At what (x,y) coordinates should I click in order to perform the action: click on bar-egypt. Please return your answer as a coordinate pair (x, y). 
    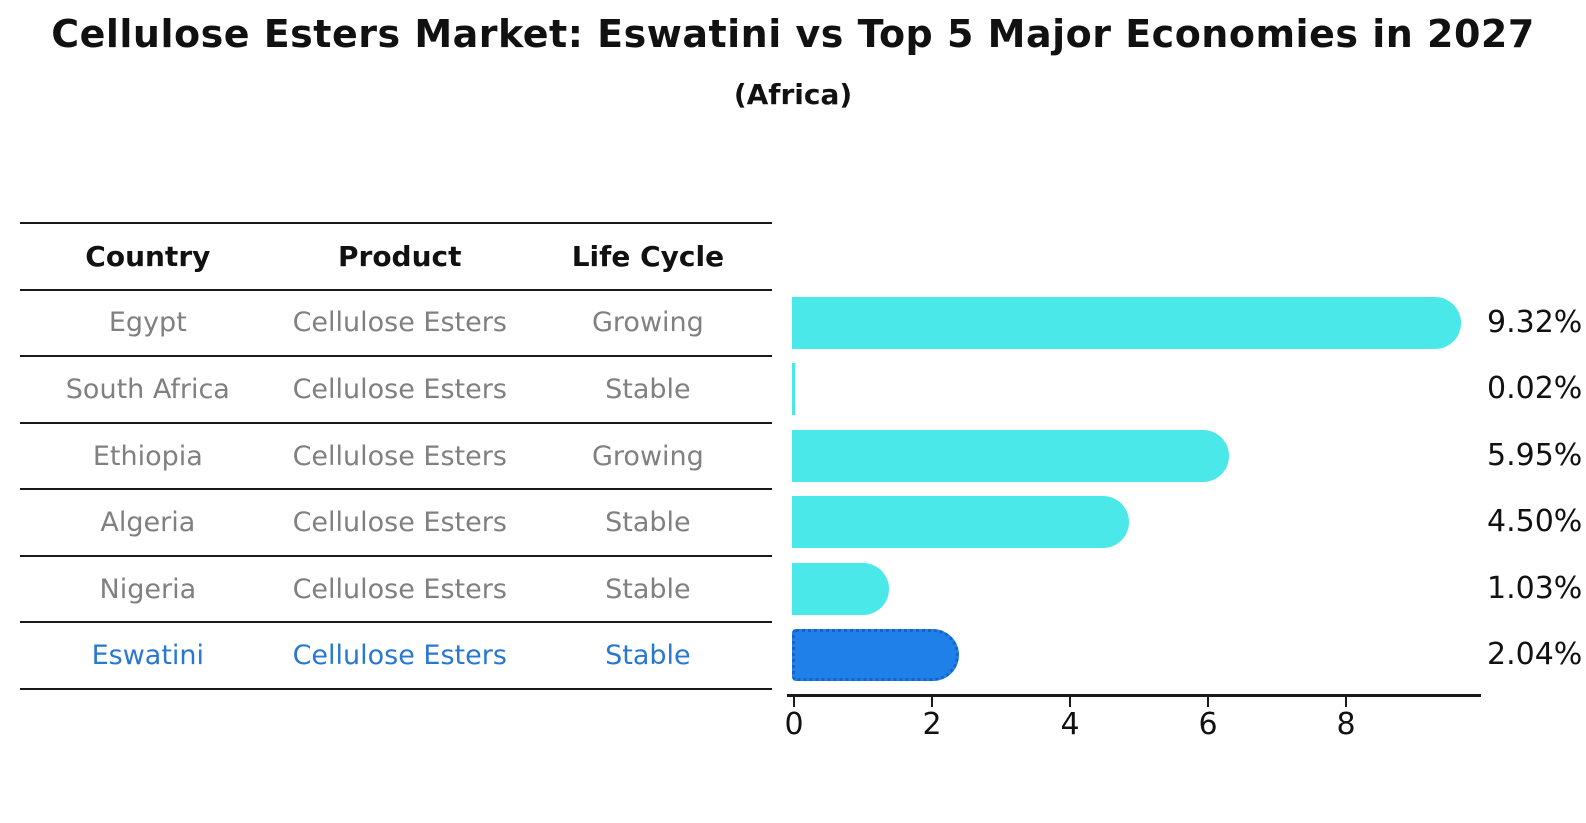
    Looking at the image, I should click on (1126, 323).